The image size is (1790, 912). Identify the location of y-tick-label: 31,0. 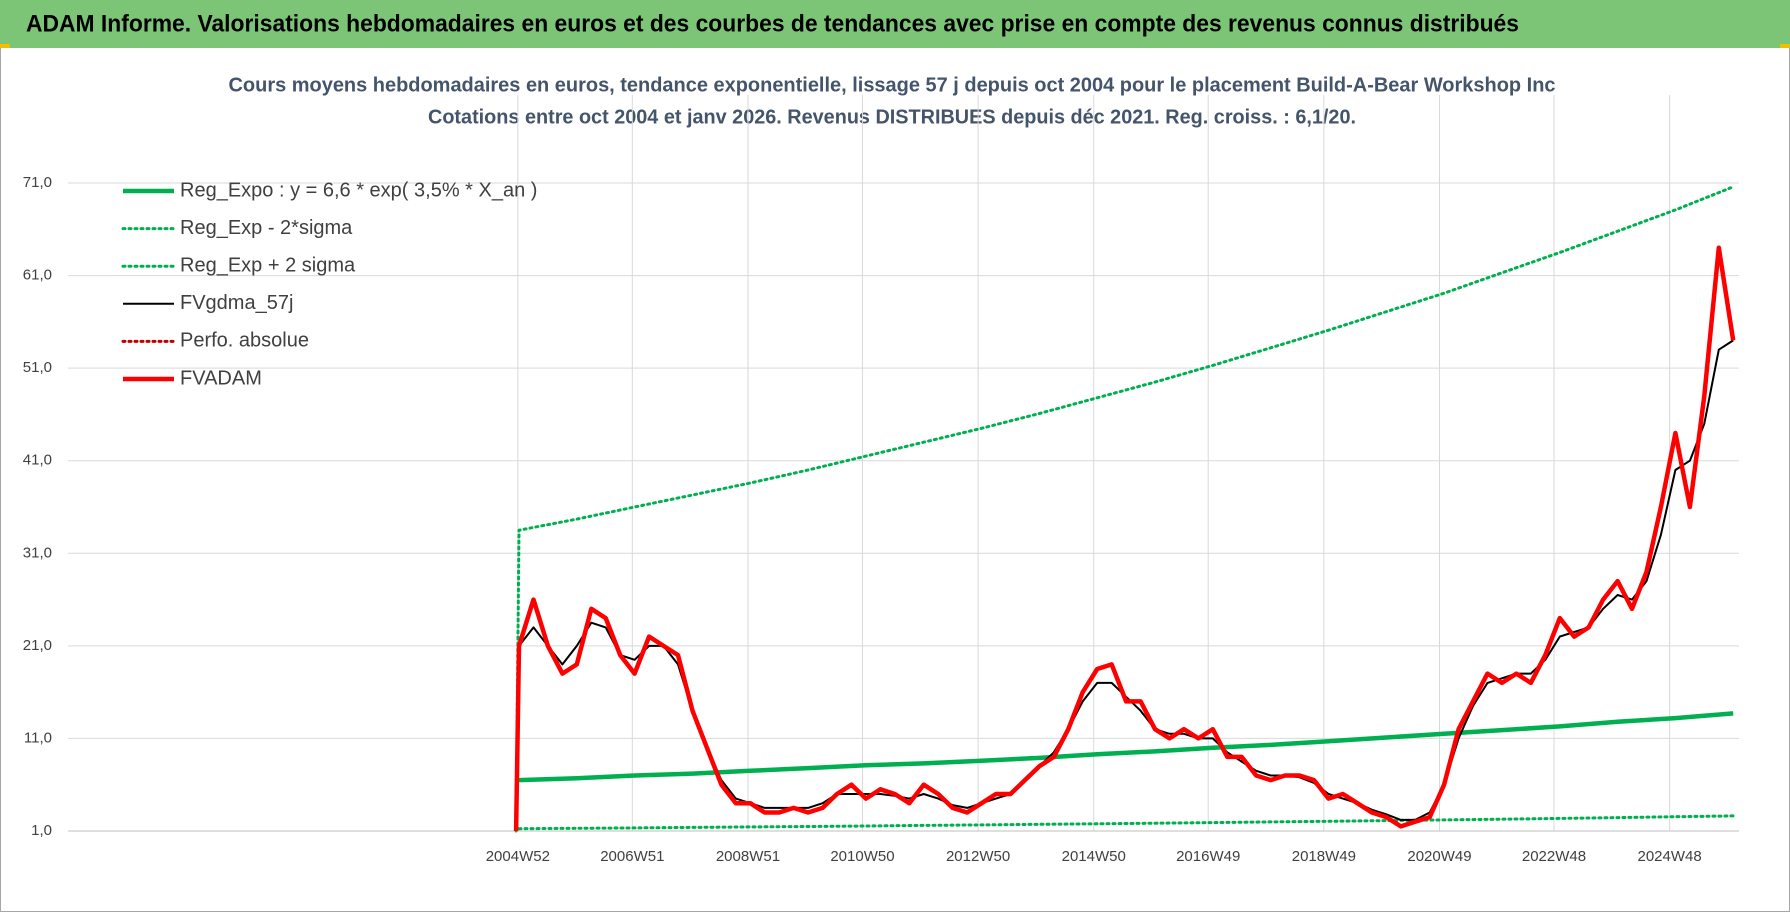
(37, 552).